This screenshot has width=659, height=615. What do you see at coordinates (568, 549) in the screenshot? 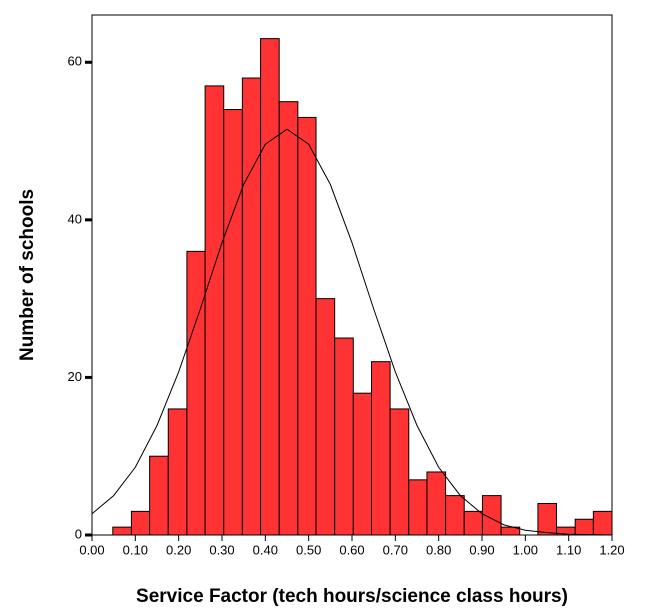
I see `x-tick-label: 1.10` at bounding box center [568, 549].